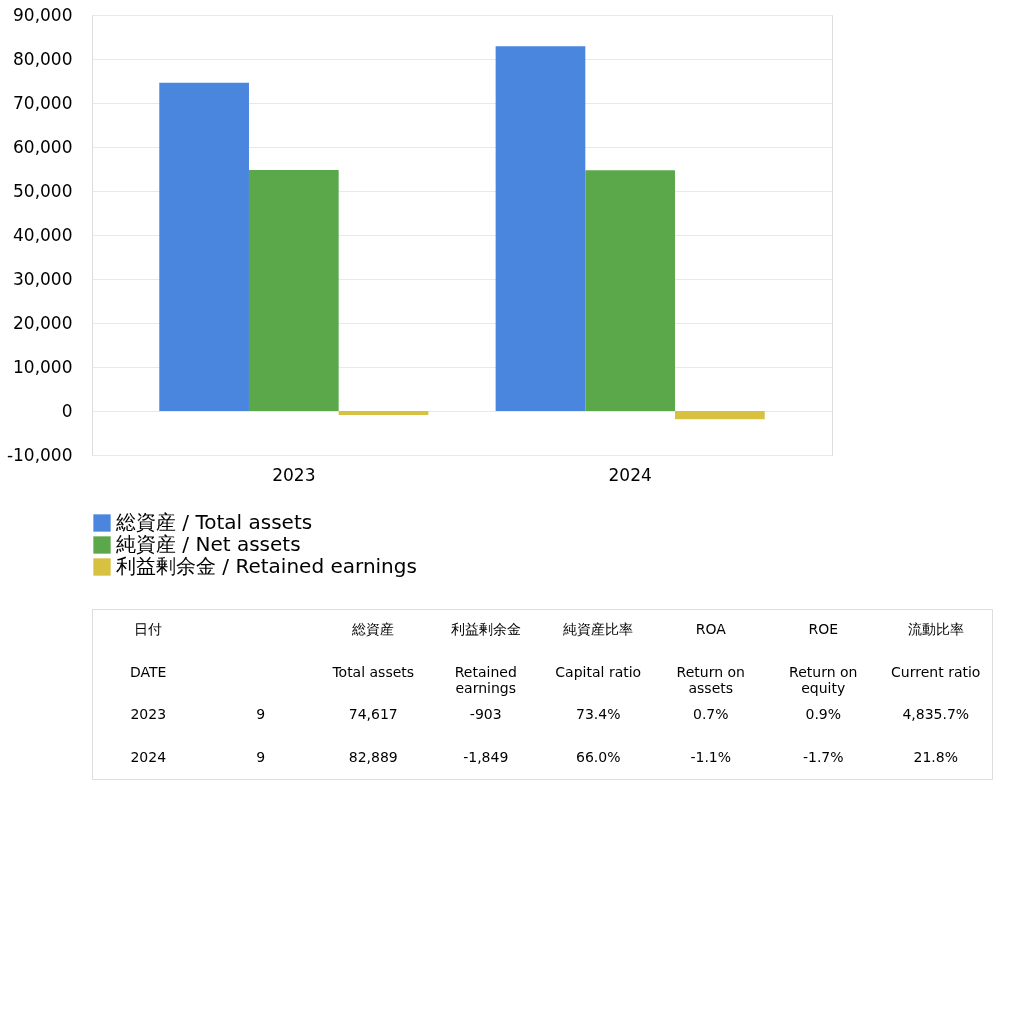 The width and height of the screenshot is (1024, 1024). Describe the element at coordinates (710, 714) in the screenshot. I see `text: 0.7%` at that location.